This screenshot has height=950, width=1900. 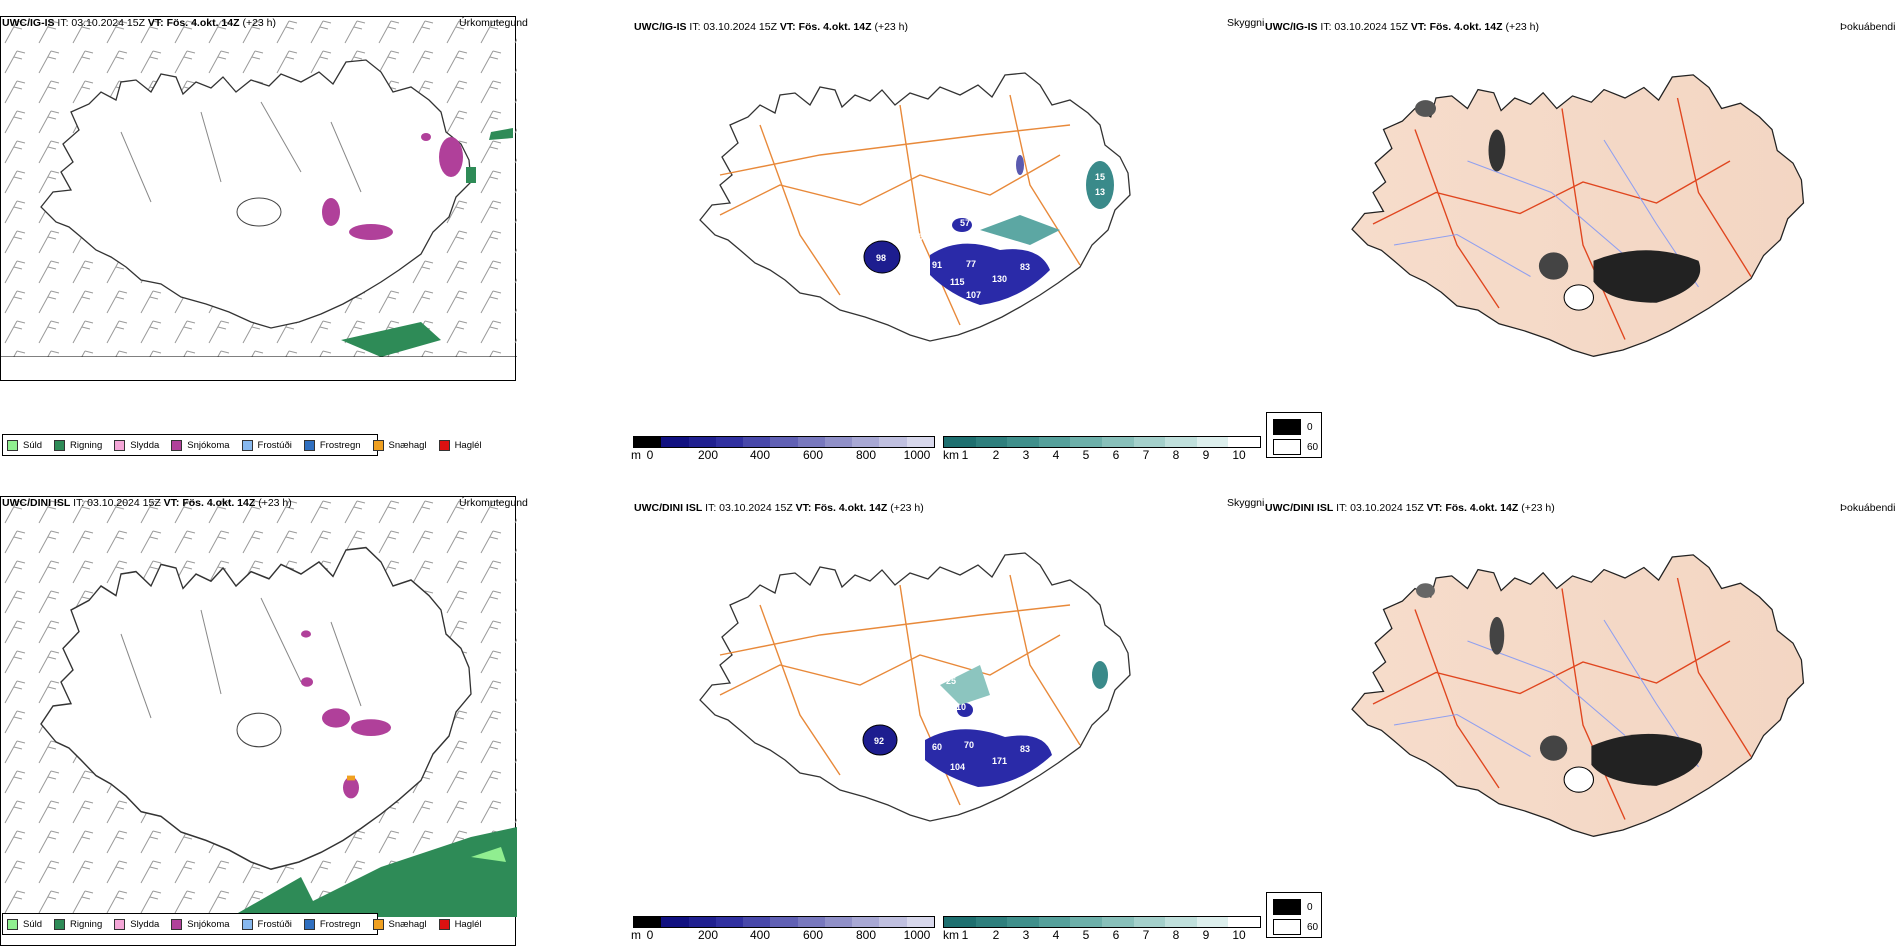 I want to click on visibility-ticks-row2: km 1 2 3 4 5 6 7 8 9 10, so click(x=1102, y=935).